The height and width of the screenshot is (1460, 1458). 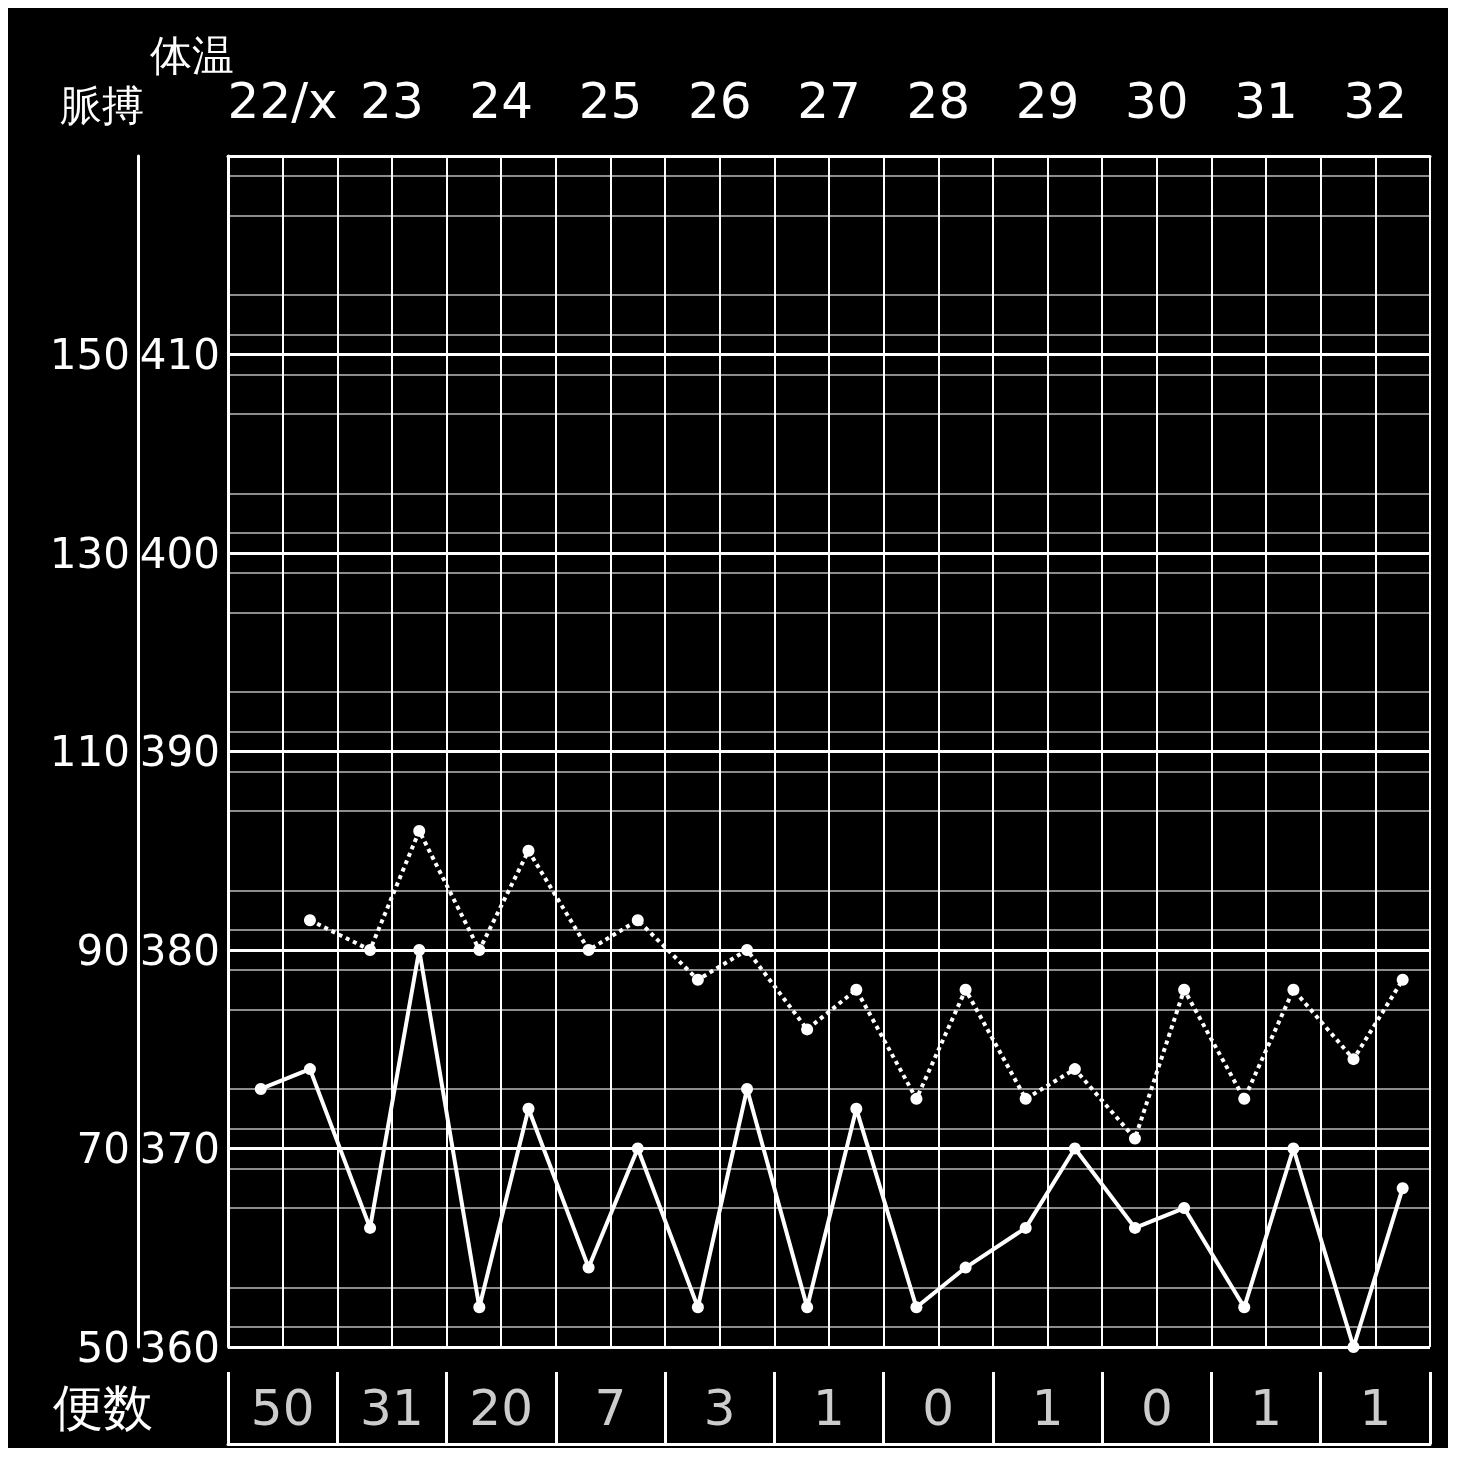 I want to click on x-tick-label: 23, so click(x=392, y=101).